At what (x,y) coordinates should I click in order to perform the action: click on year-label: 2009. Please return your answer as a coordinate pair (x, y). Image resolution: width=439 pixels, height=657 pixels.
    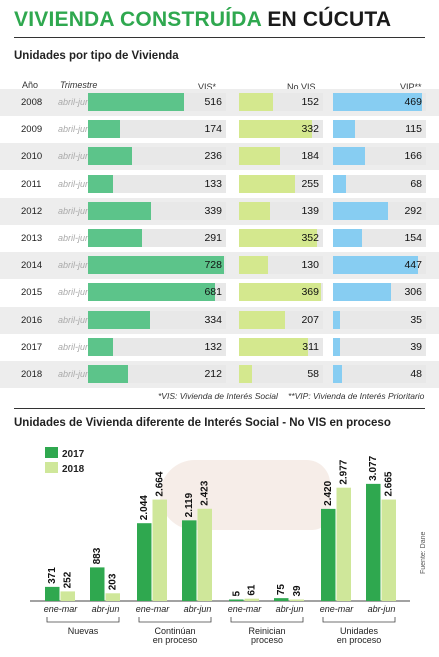
    Looking at the image, I should click on (32, 130).